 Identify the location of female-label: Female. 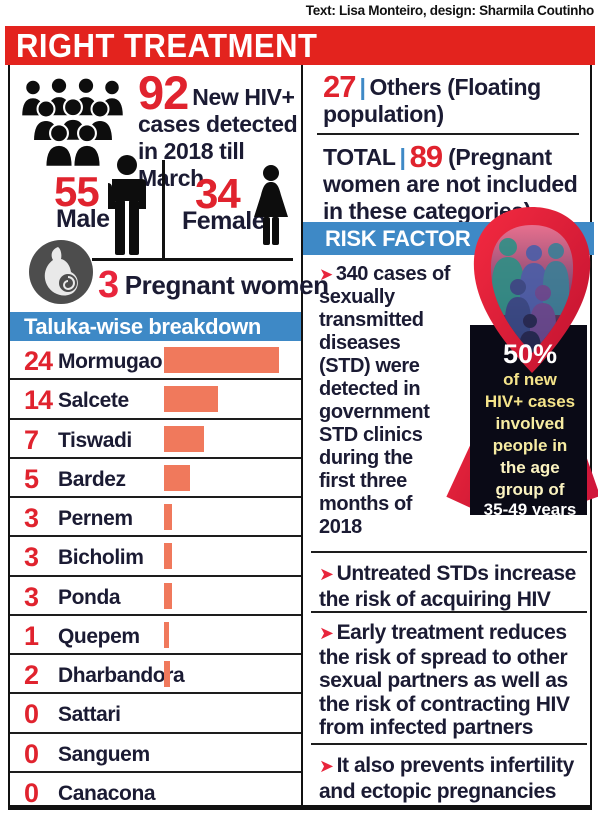
(224, 221).